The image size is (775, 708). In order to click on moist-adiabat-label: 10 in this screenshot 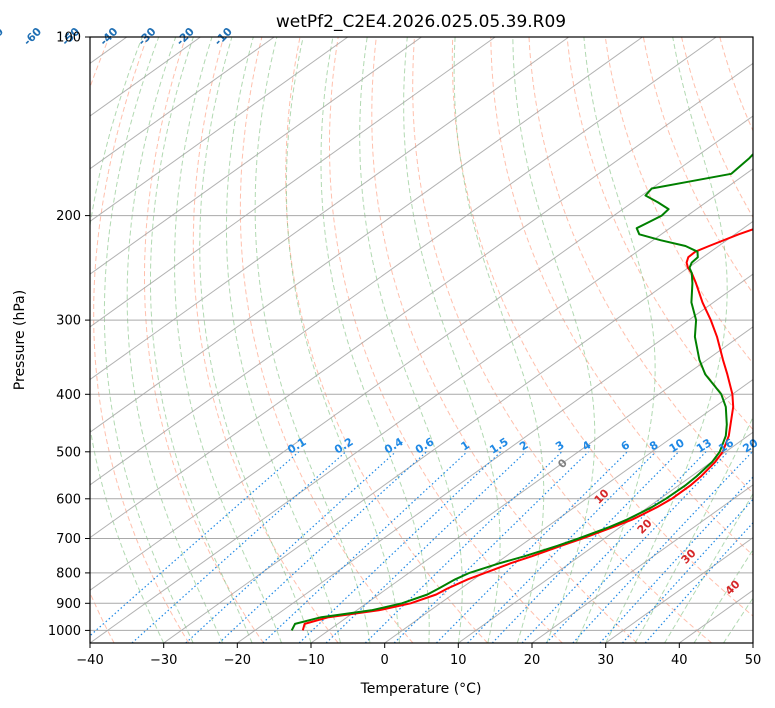, I will do `click(602, 496)`.